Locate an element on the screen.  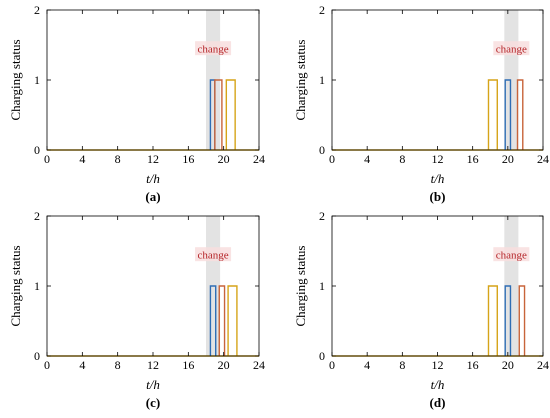
panel-caption: (a) is located at coordinates (152, 196).